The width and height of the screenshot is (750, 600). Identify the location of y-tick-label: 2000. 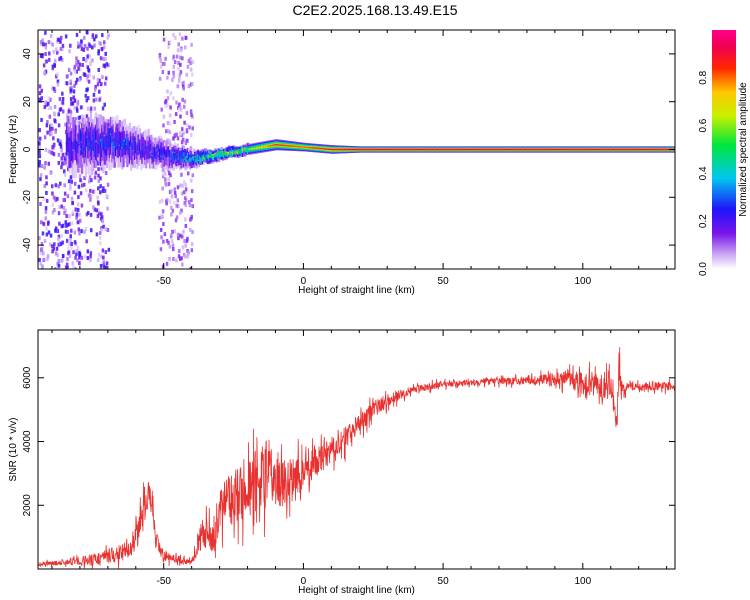
(27, 505).